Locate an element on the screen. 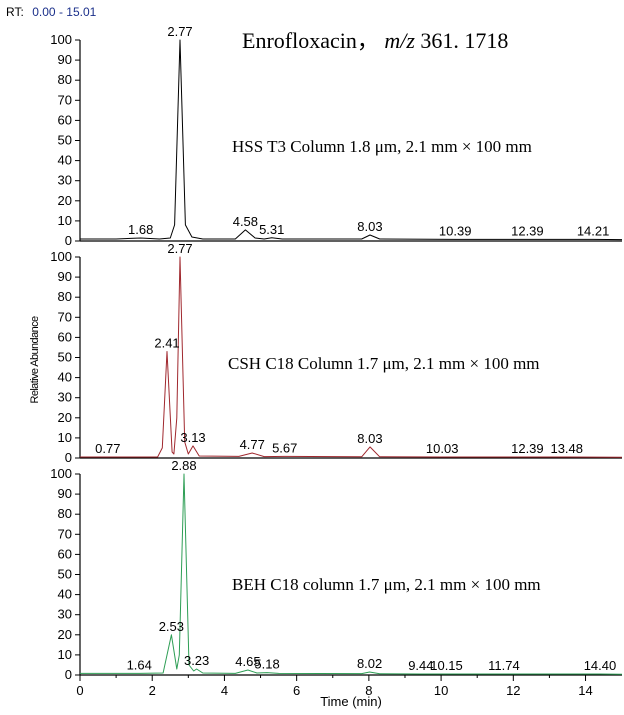 This screenshot has width=624, height=715. x-tick-label: 10 is located at coordinates (441, 690).